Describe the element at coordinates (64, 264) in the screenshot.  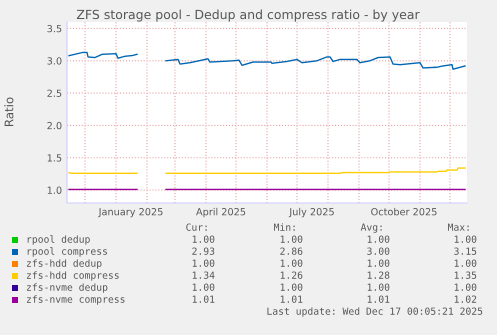
I see `legend-label: zfs-hdd dedup` at that location.